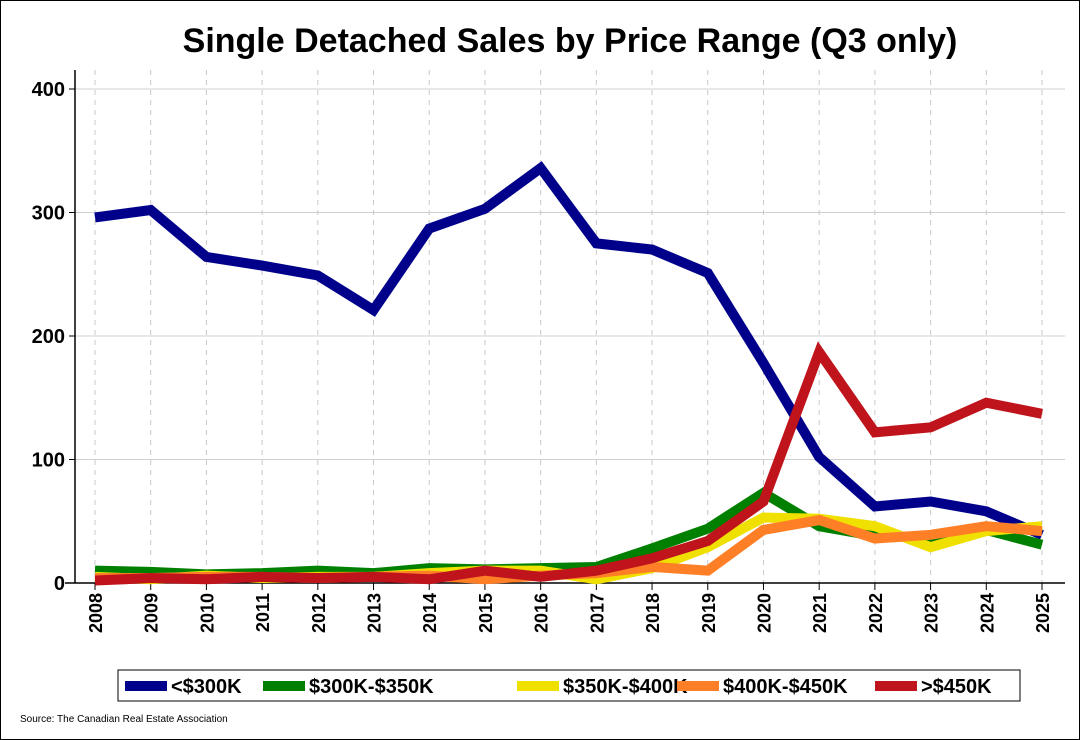 The width and height of the screenshot is (1080, 740). What do you see at coordinates (263, 612) in the screenshot?
I see `x-tick-label: 2011` at bounding box center [263, 612].